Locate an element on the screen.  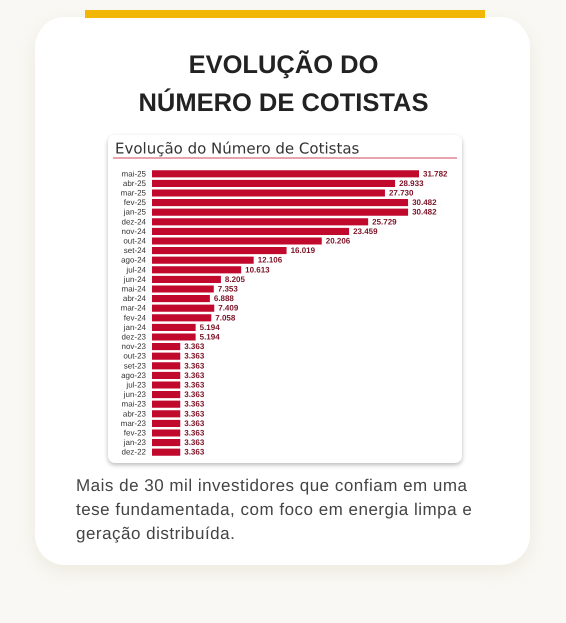
y-tick-label: mar-25 is located at coordinates (133, 193).